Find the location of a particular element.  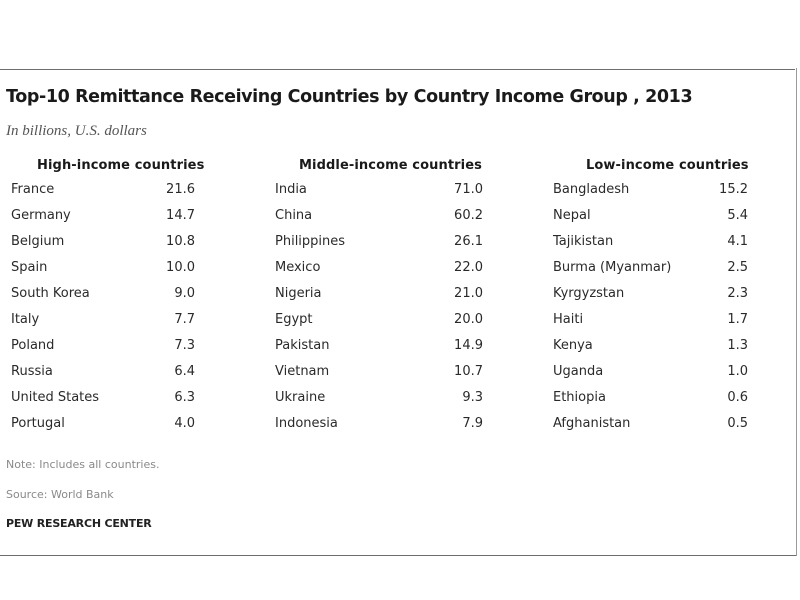

remittance-value: 60.2 is located at coordinates (468, 215).